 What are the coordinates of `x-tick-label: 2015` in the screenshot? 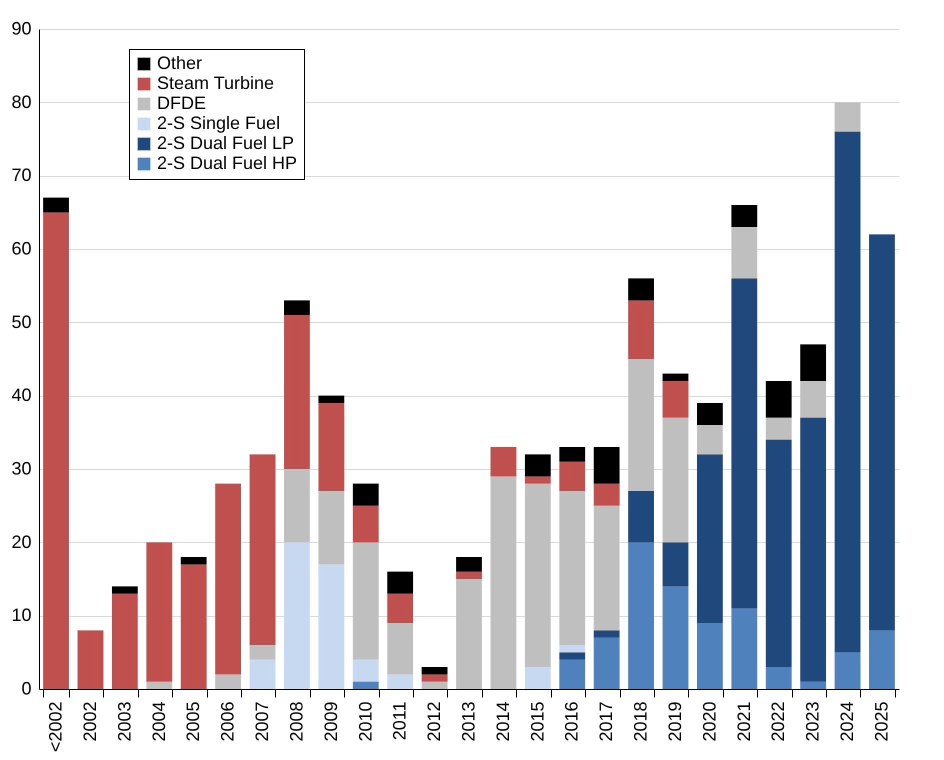 It's located at (537, 722).